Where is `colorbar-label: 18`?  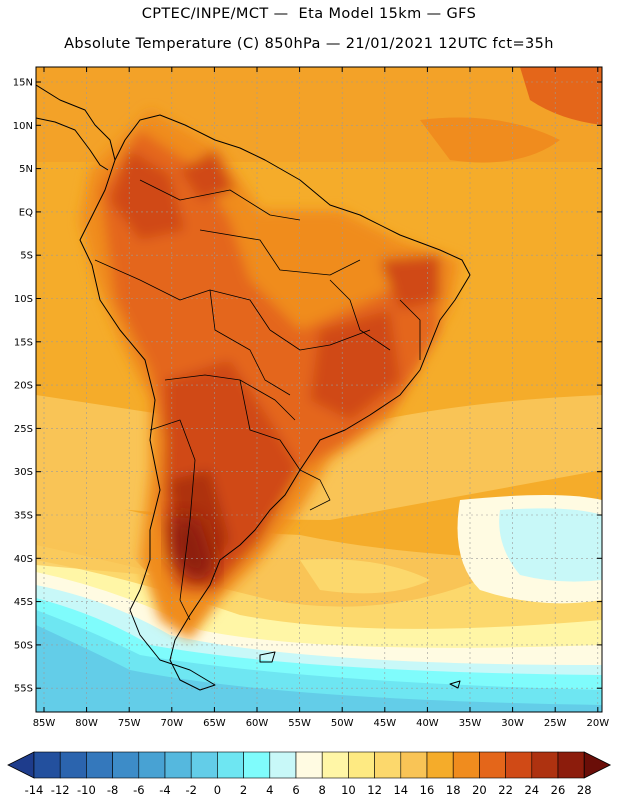 colorbar-label: 18 is located at coordinates (453, 790).